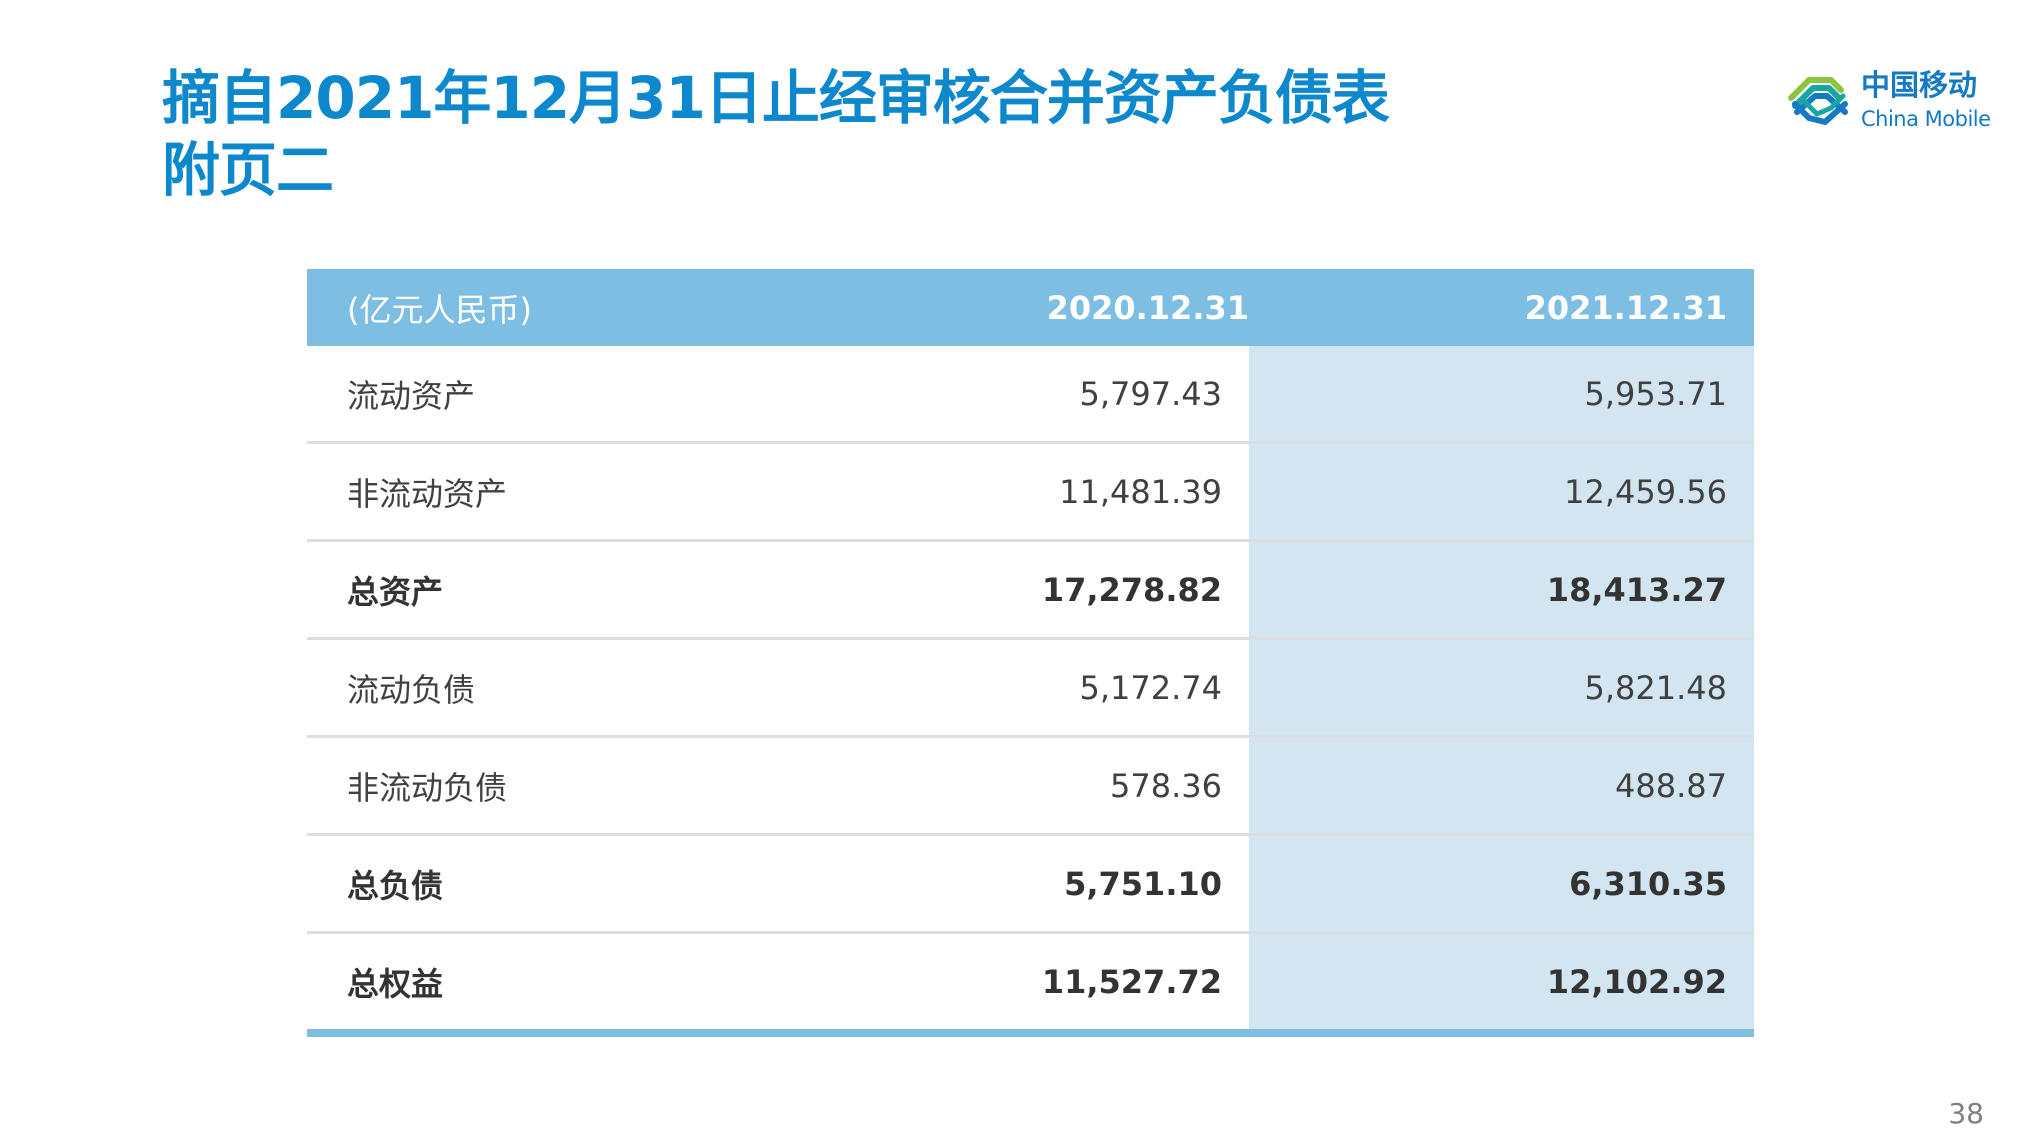 The width and height of the screenshot is (2038, 1146). What do you see at coordinates (1030, 787) in the screenshot?
I see `table-row: 非流动负债 578.36 488.87` at bounding box center [1030, 787].